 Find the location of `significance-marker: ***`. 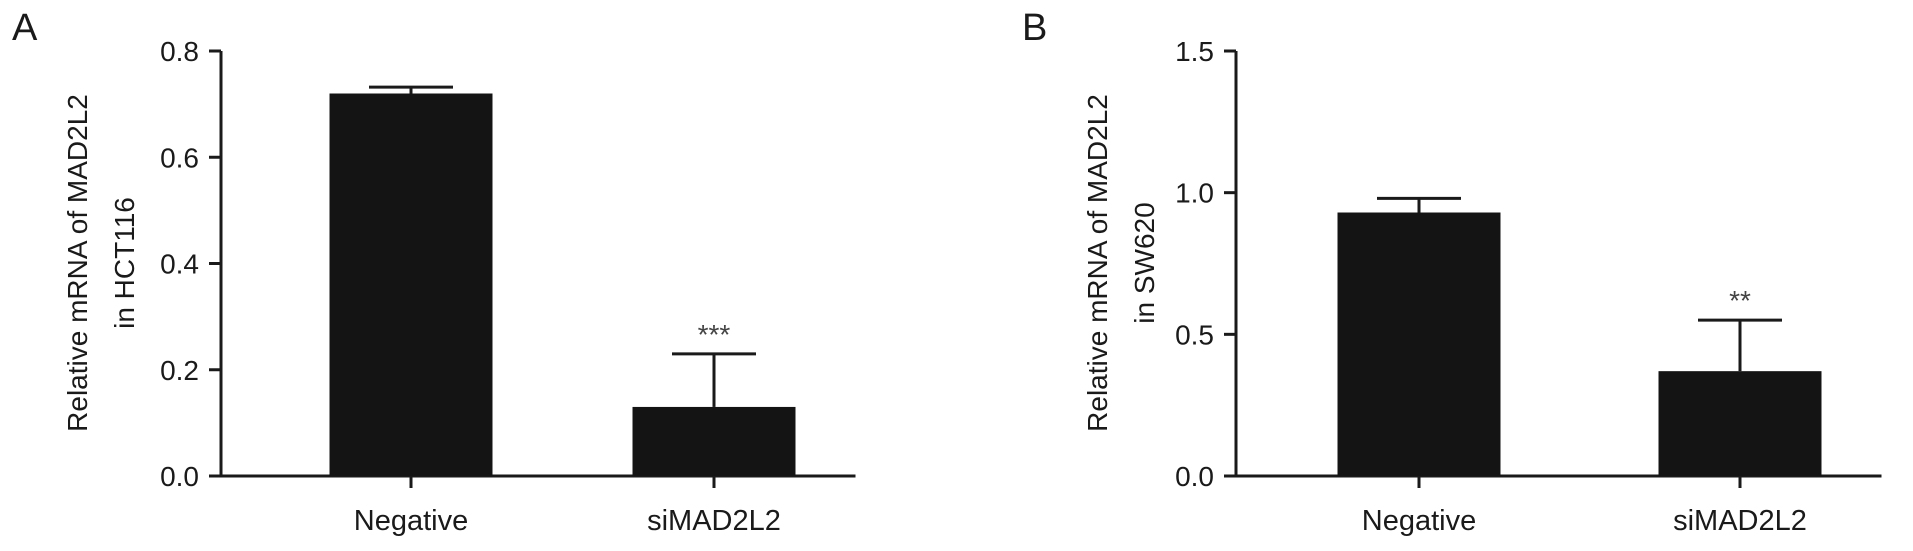

significance-marker: *** is located at coordinates (714, 334).